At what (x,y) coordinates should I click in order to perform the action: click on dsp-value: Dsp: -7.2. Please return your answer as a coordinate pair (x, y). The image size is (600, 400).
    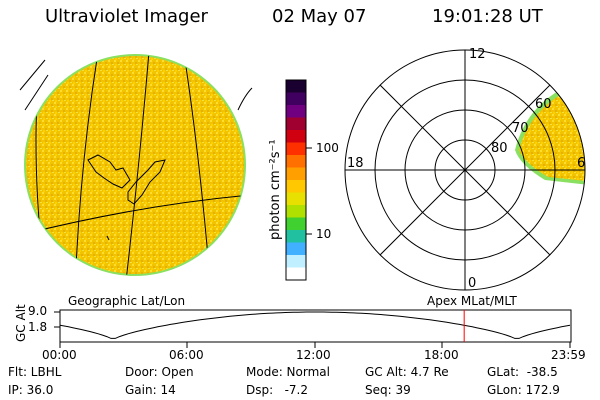
    Looking at the image, I should click on (277, 390).